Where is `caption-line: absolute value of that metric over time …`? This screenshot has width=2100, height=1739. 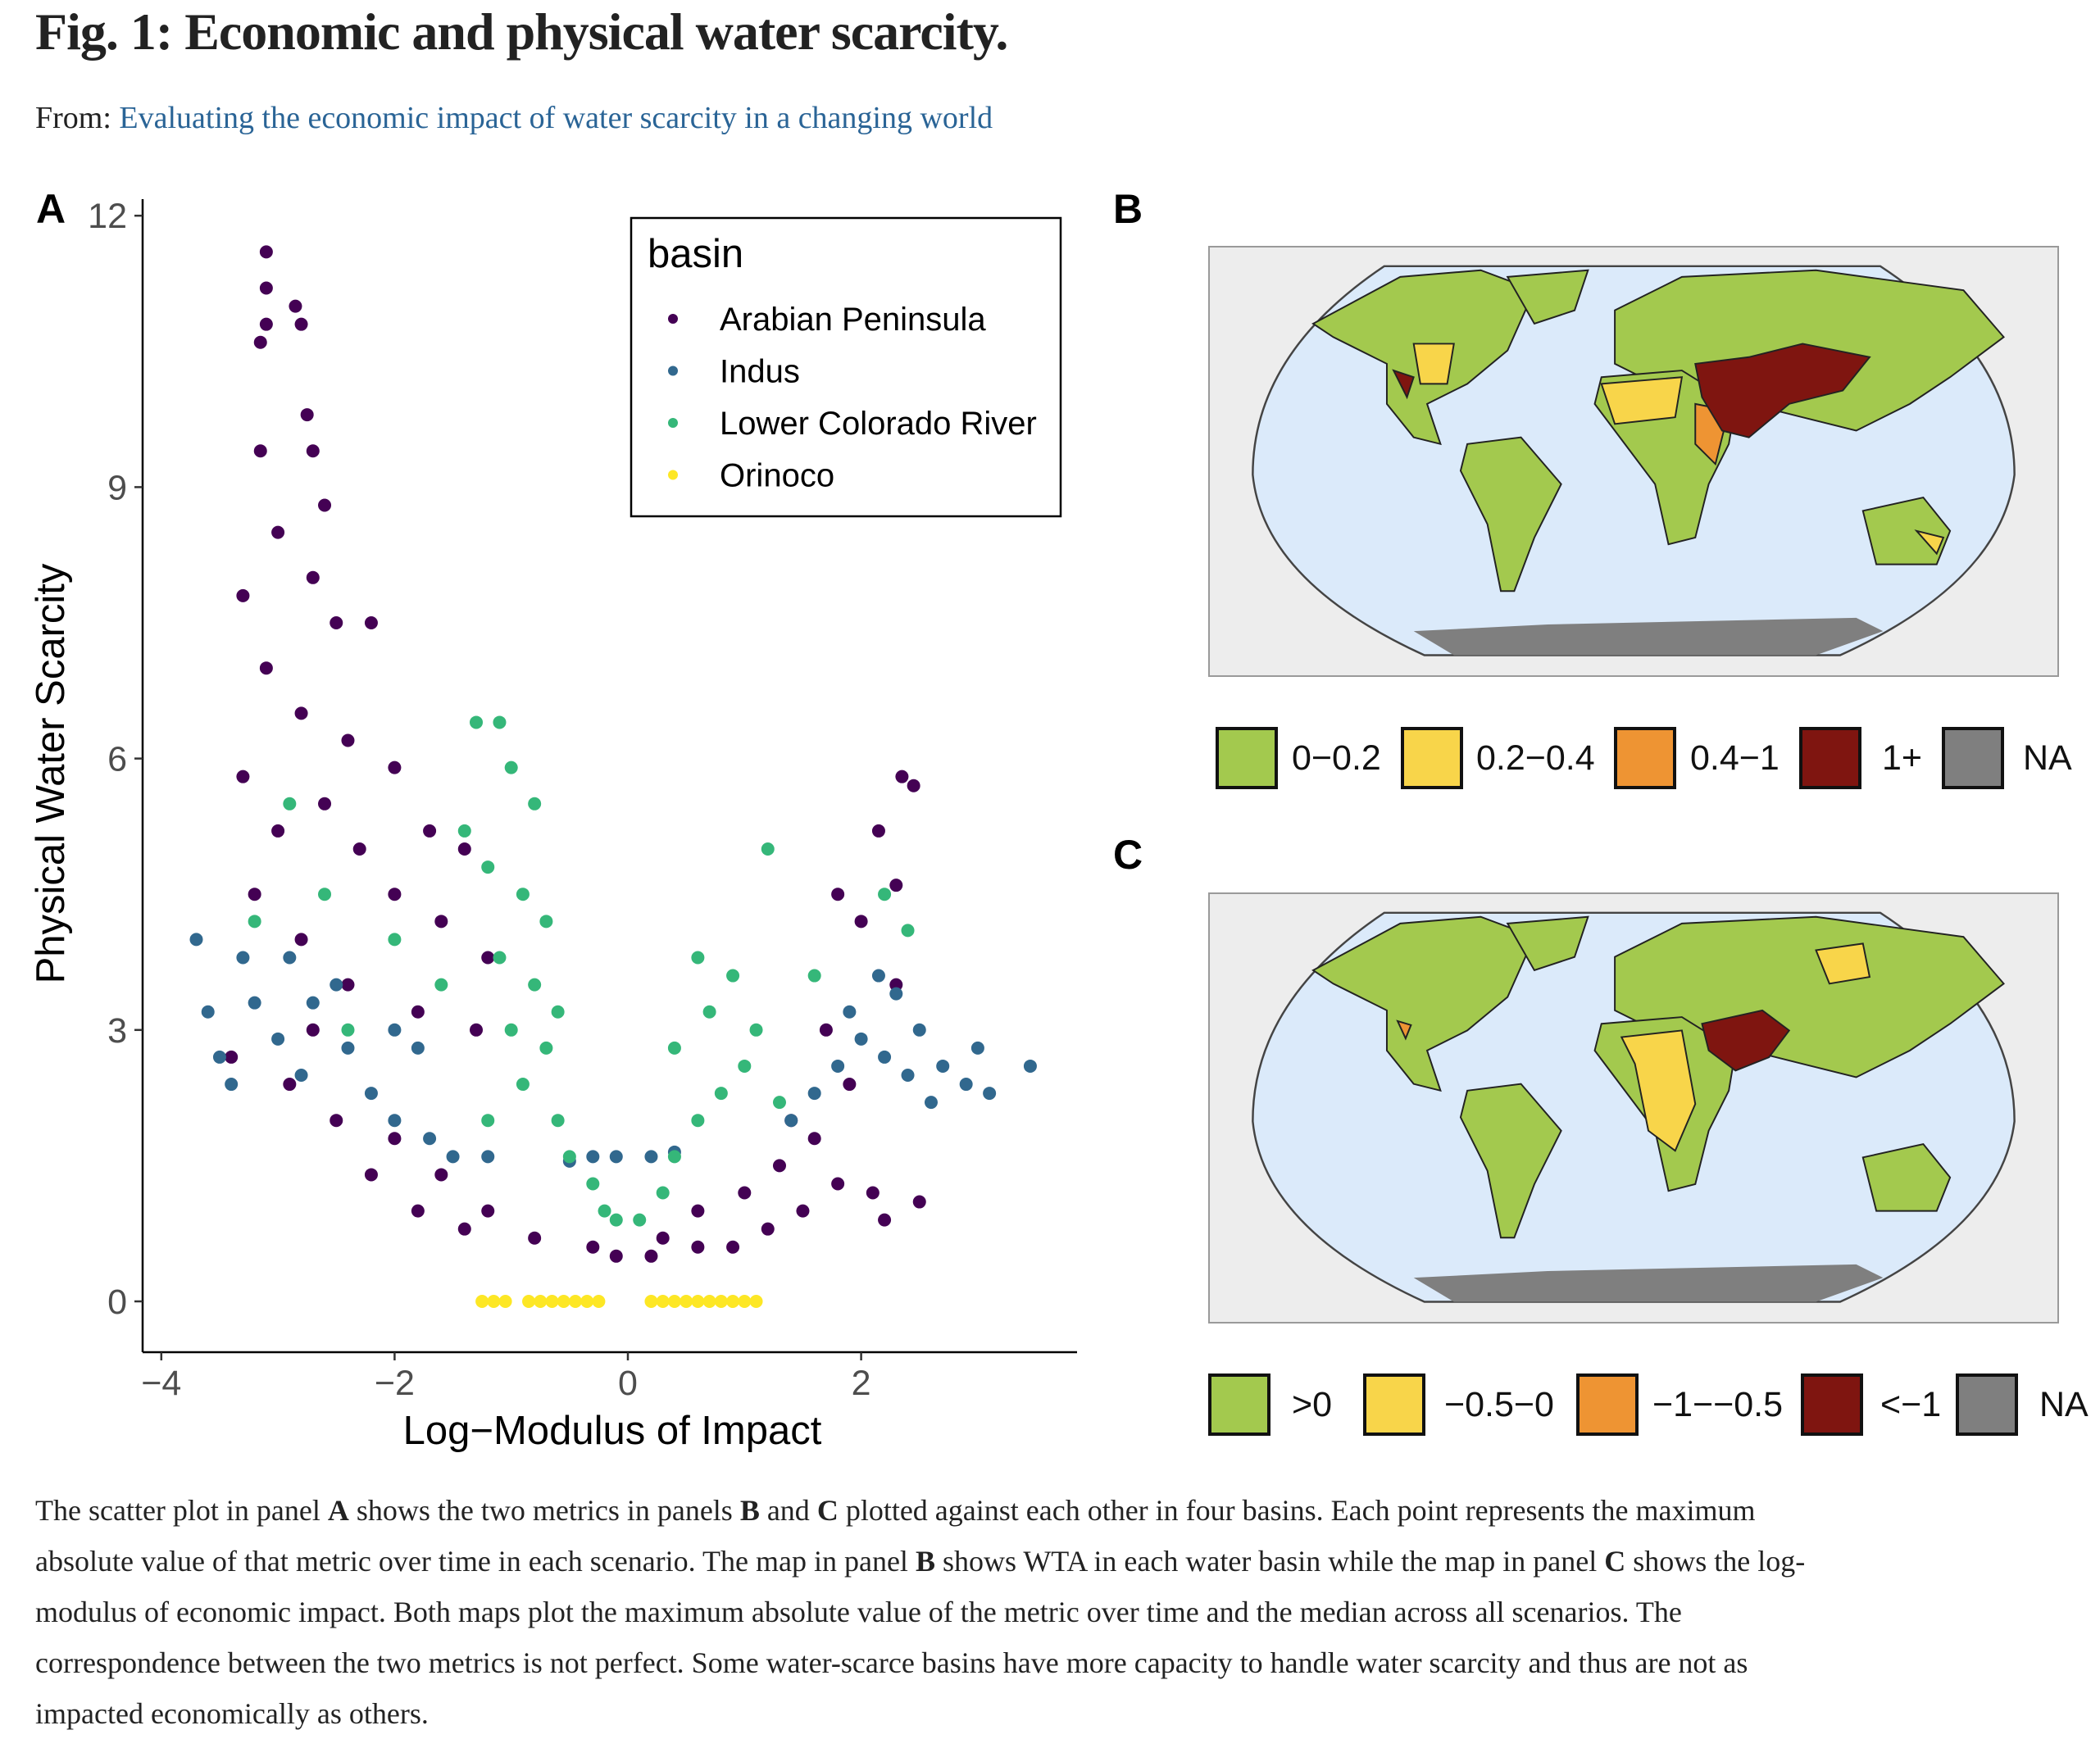 caption-line: absolute value of that metric over time … is located at coordinates (920, 1561).